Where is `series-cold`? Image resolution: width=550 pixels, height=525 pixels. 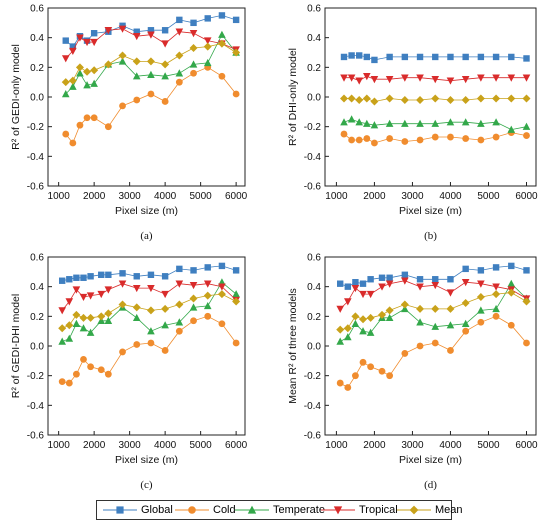
series-cold is located at coordinates (151, 105).